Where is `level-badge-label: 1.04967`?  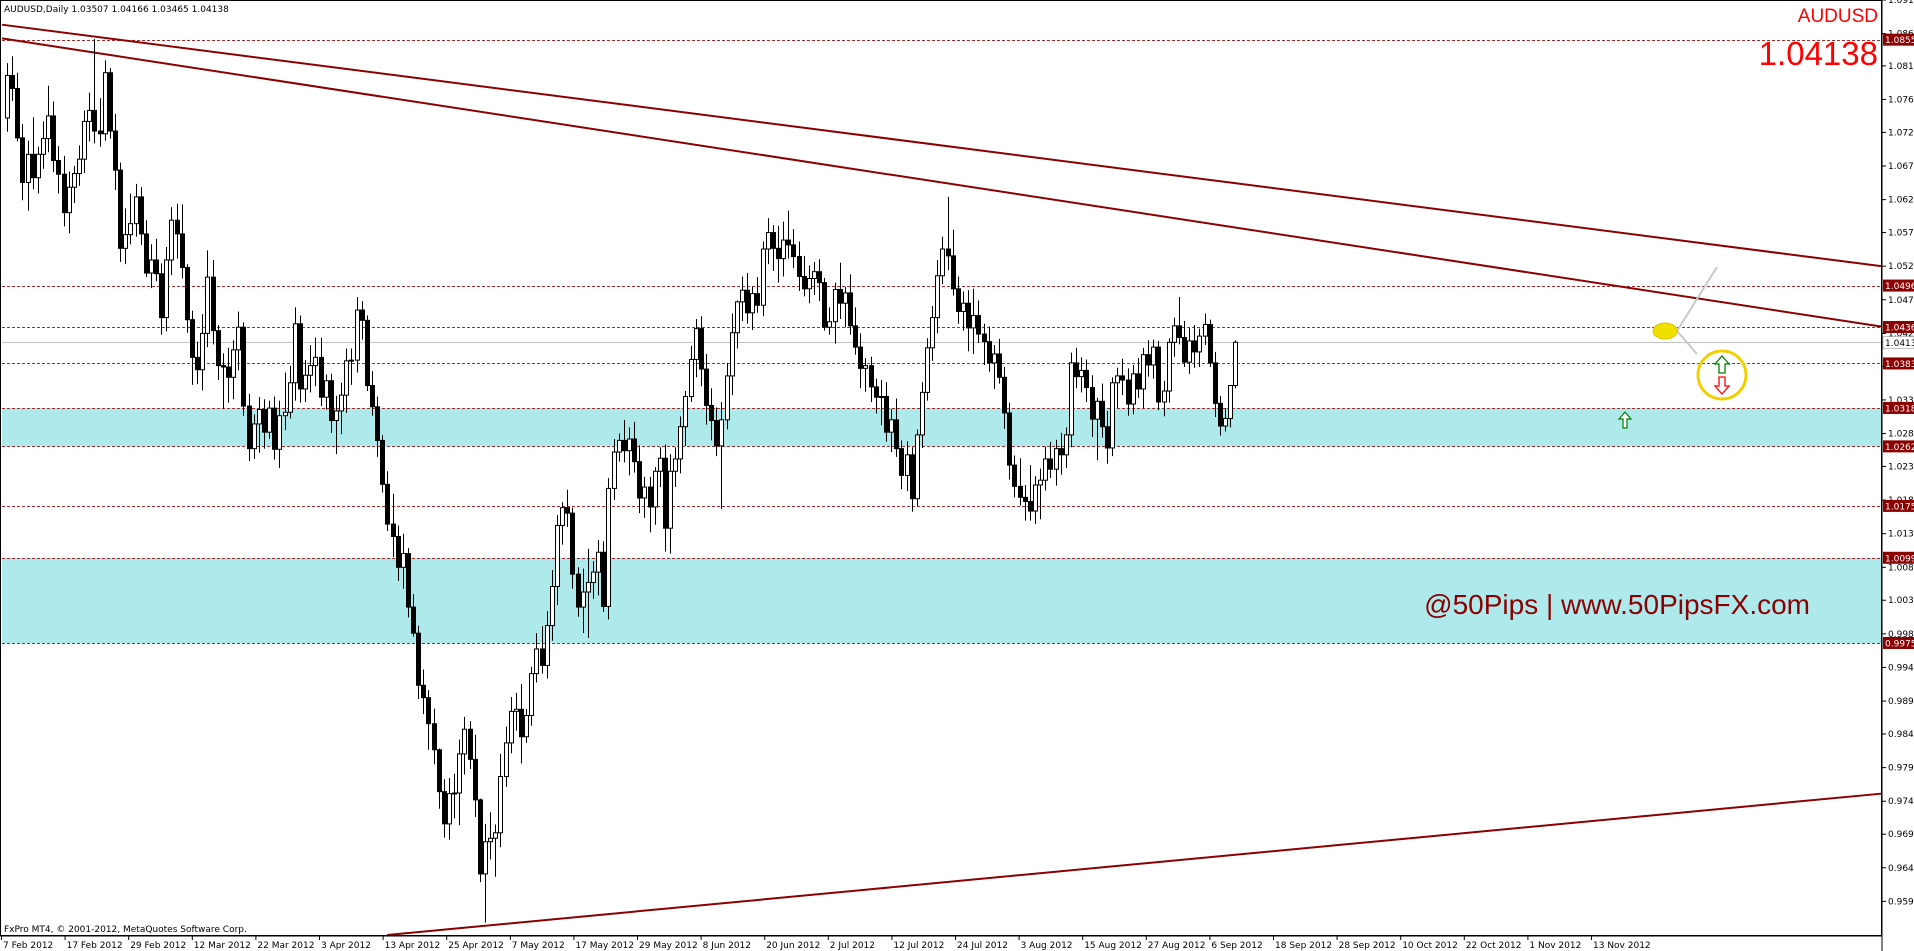 level-badge-label: 1.04967 is located at coordinates (1899, 287).